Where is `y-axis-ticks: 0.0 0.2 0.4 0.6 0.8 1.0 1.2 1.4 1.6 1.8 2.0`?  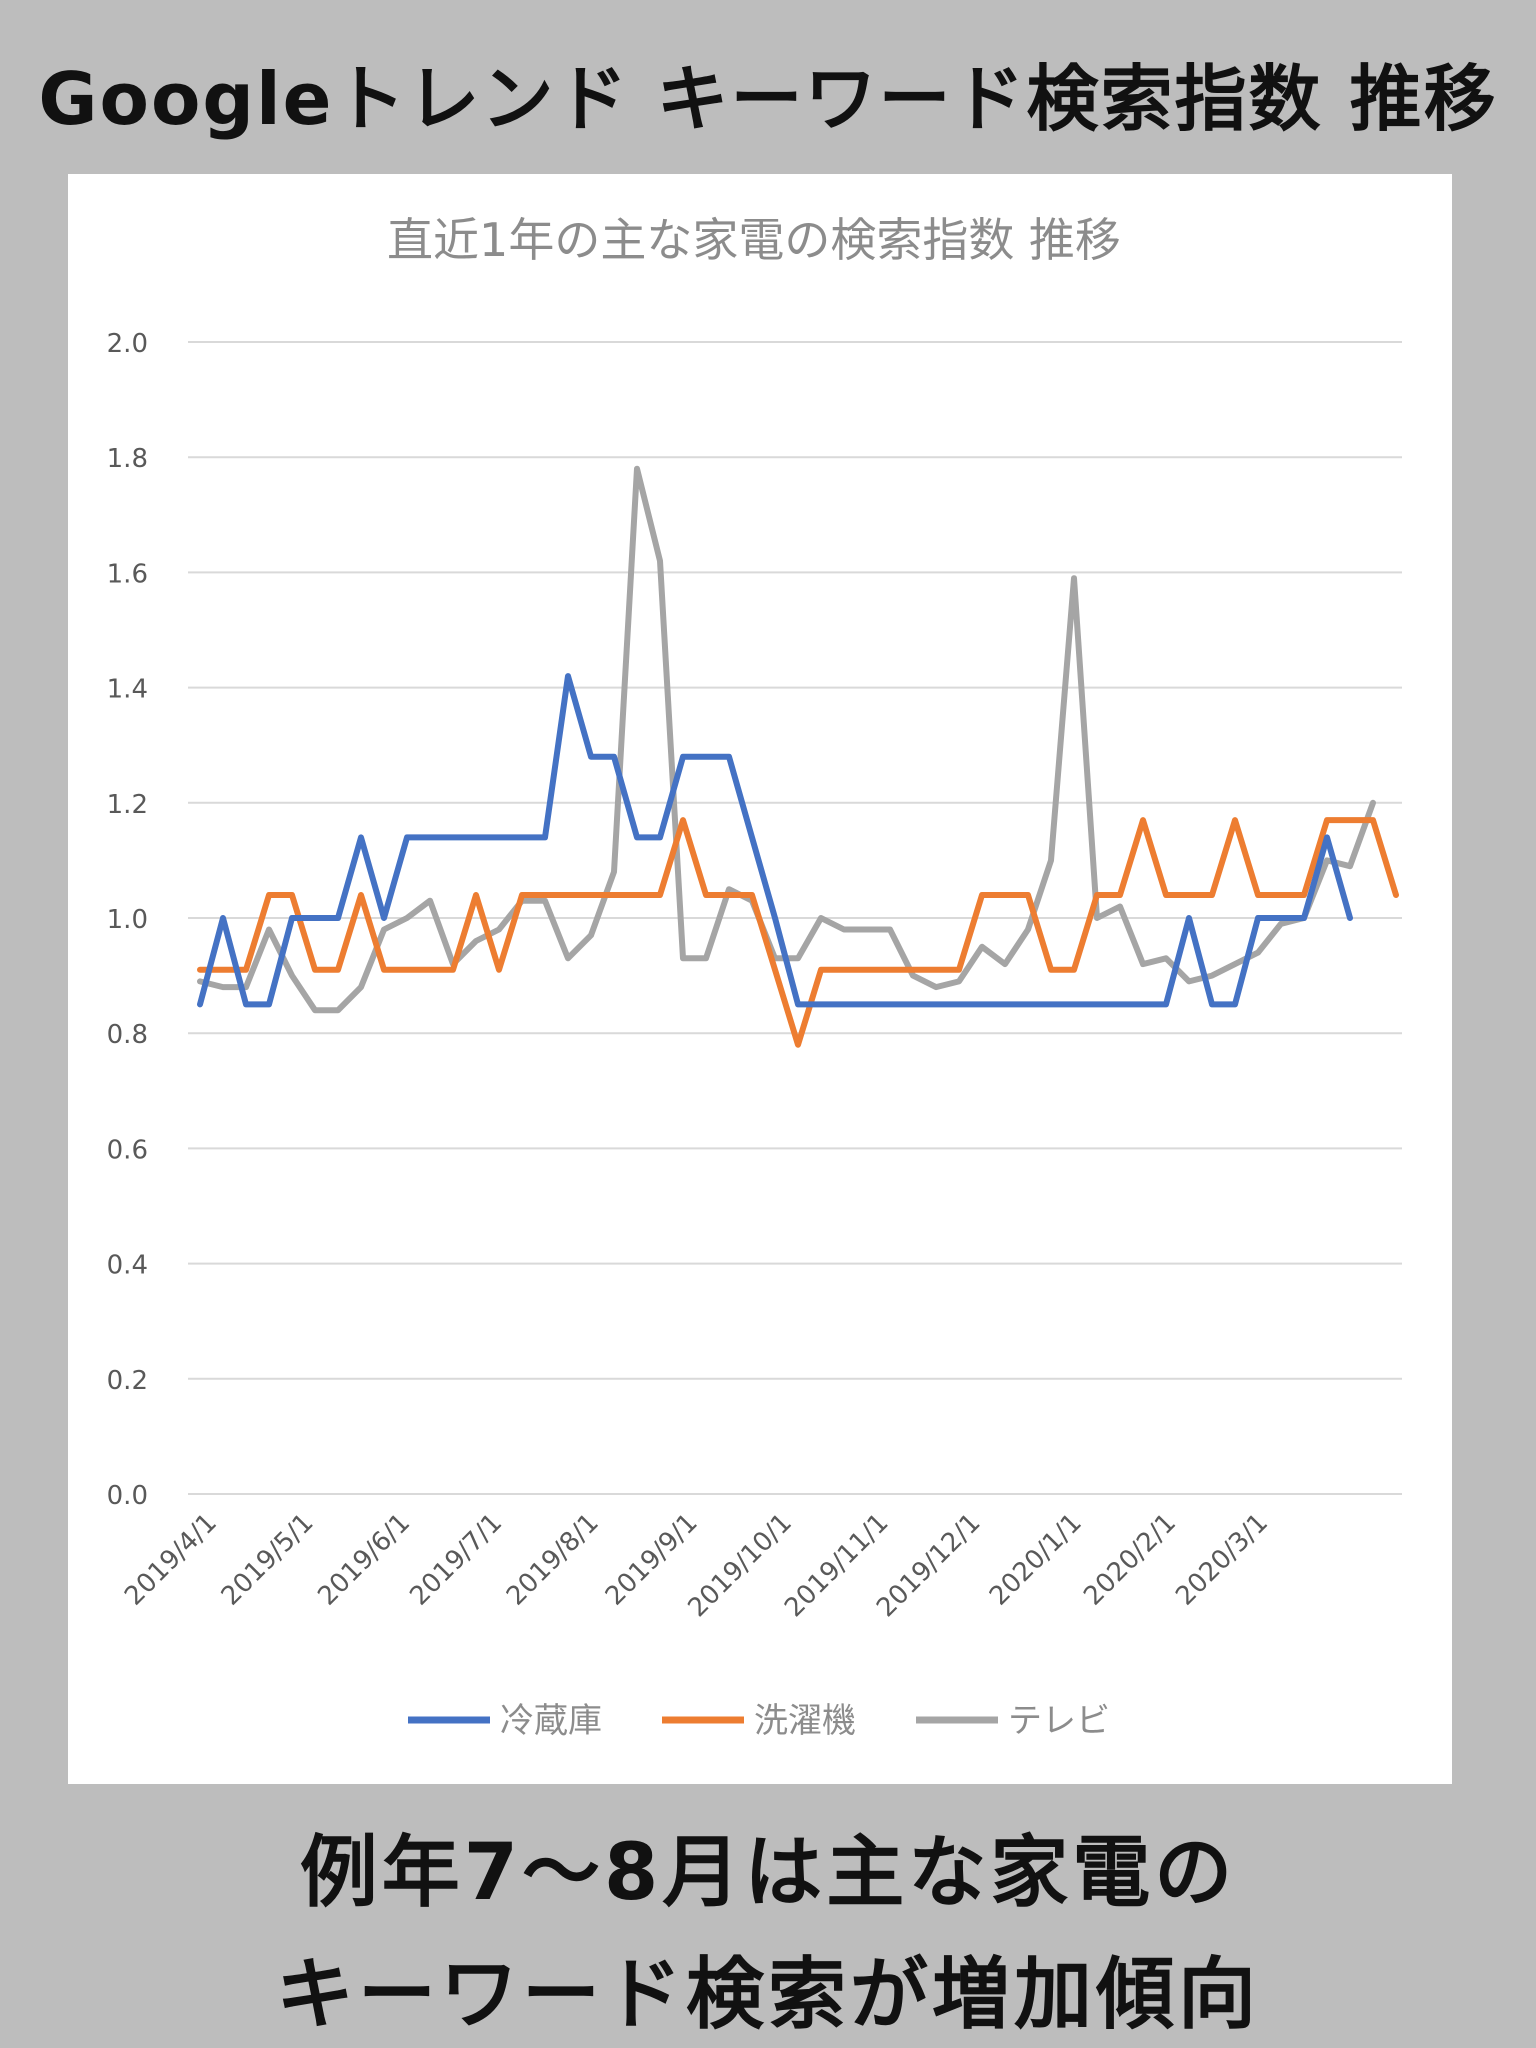 y-axis-ticks: 0.0 0.2 0.4 0.6 0.8 1.0 1.2 1.4 1.6 1.8 2.0 is located at coordinates (127, 920).